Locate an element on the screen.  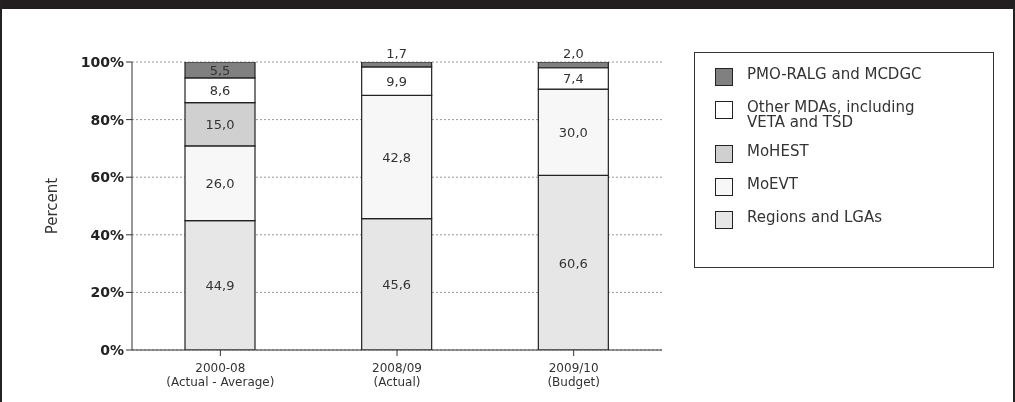
data-label: 1,7 is located at coordinates (397, 53).